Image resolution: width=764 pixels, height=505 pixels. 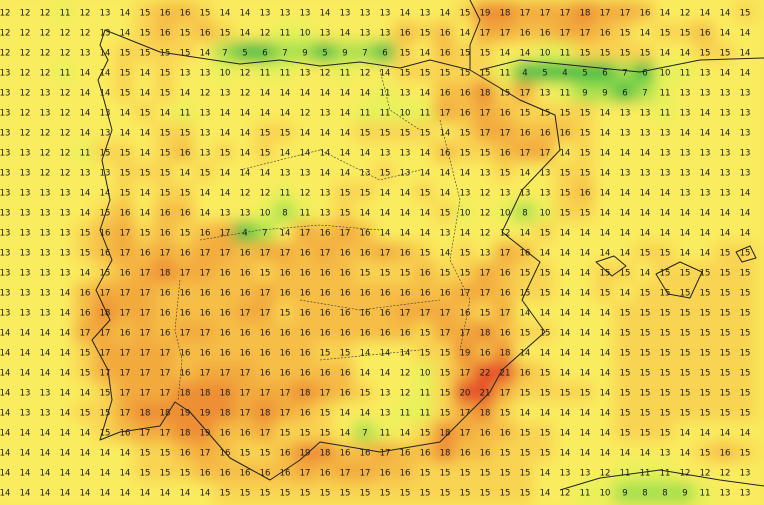 I want to click on temp-label: 9, so click(x=304, y=54).